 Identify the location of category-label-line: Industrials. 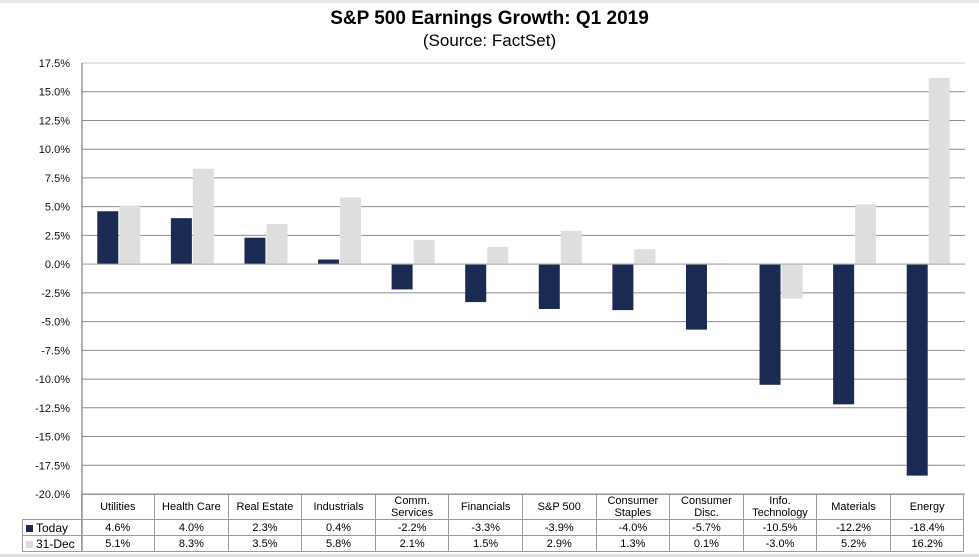
(338, 507).